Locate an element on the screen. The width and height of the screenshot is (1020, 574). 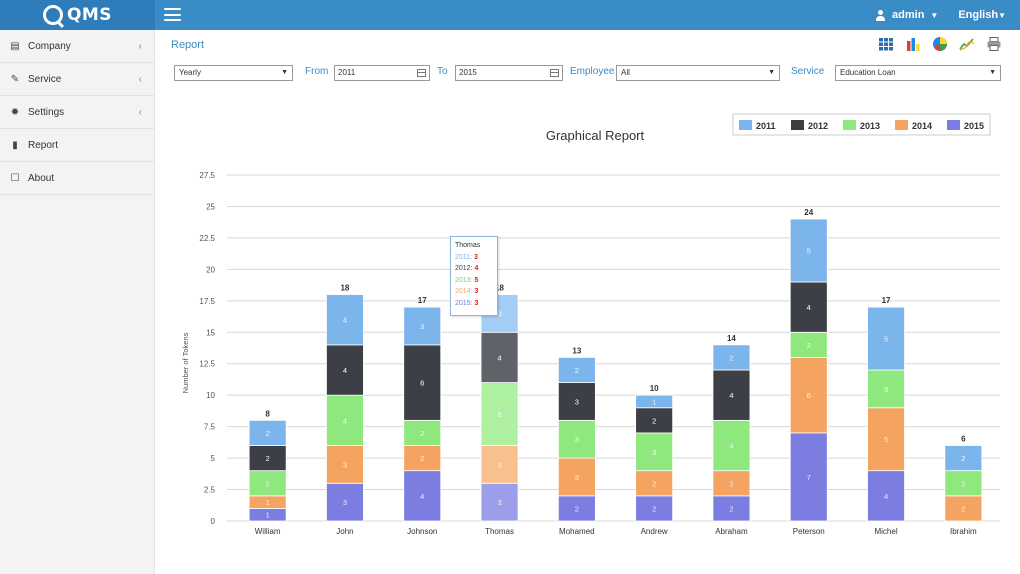
employee-select: All ▼ is located at coordinates (698, 73).